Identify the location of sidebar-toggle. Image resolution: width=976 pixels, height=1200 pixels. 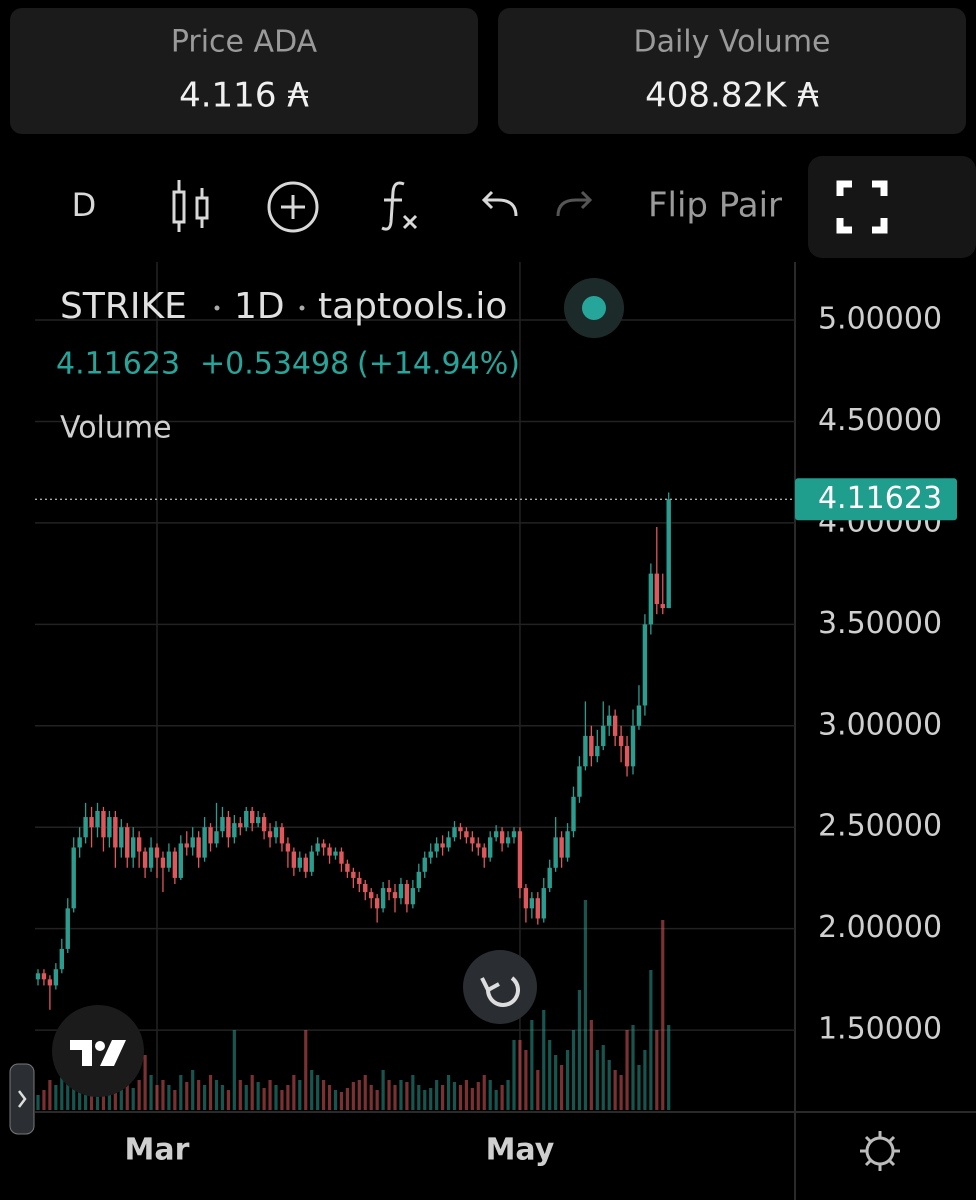
(22, 1099).